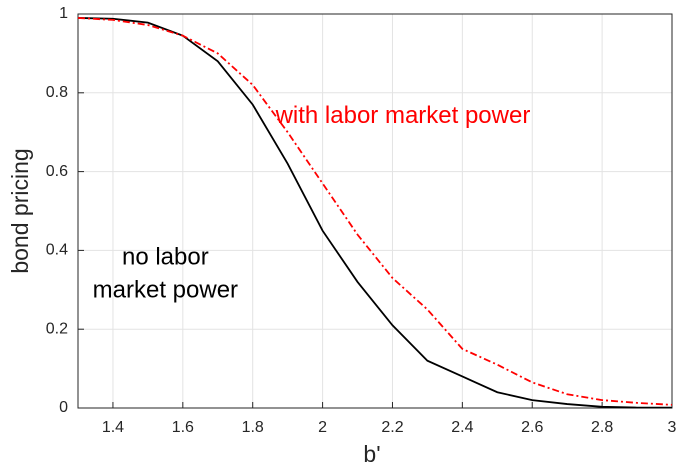  Describe the element at coordinates (57, 328) in the screenshot. I see `y-tick-label: 0.2` at that location.